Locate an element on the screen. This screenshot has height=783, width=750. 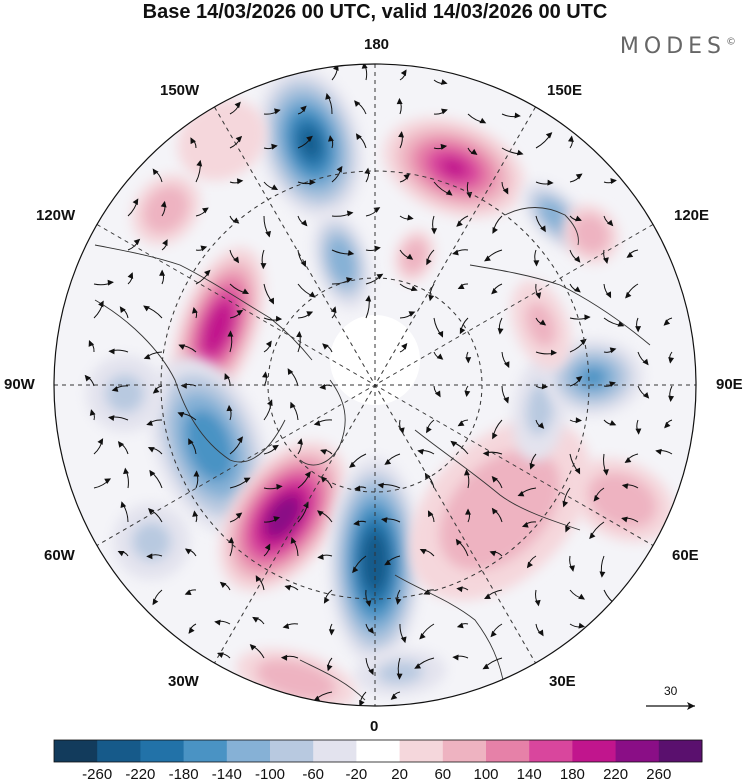
colorbar-tick-label: -140 is located at coordinates (226, 774).